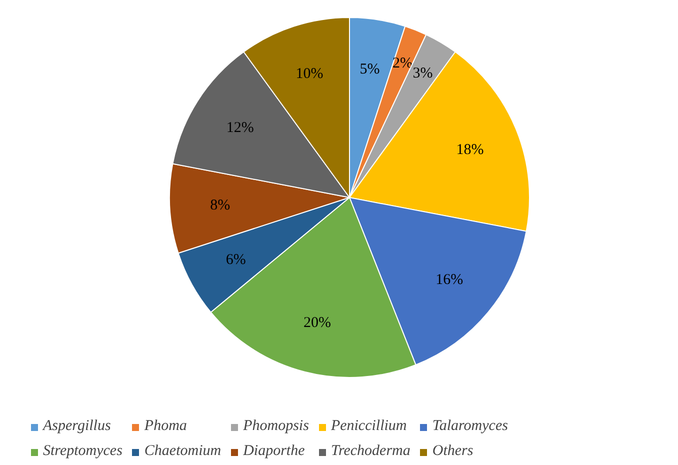 This screenshot has height=465, width=678. What do you see at coordinates (220, 206) in the screenshot?
I see `data-label: 8%` at bounding box center [220, 206].